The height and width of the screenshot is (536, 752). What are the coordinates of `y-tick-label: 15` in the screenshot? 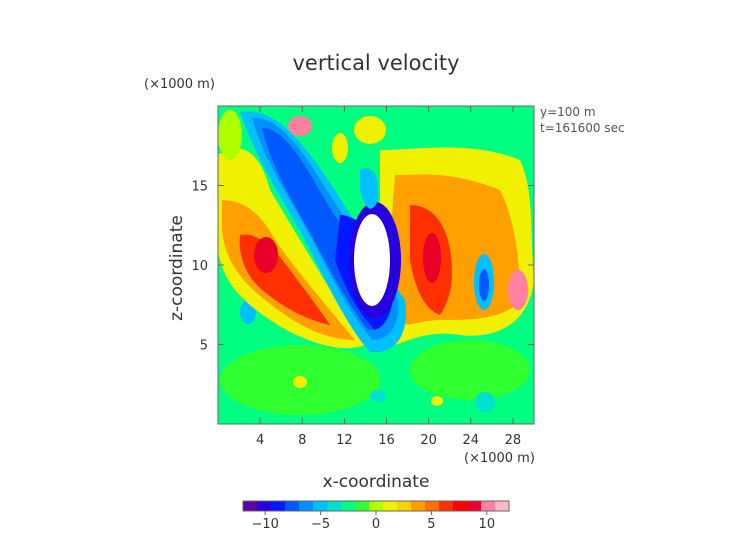 It's located at (199, 187).